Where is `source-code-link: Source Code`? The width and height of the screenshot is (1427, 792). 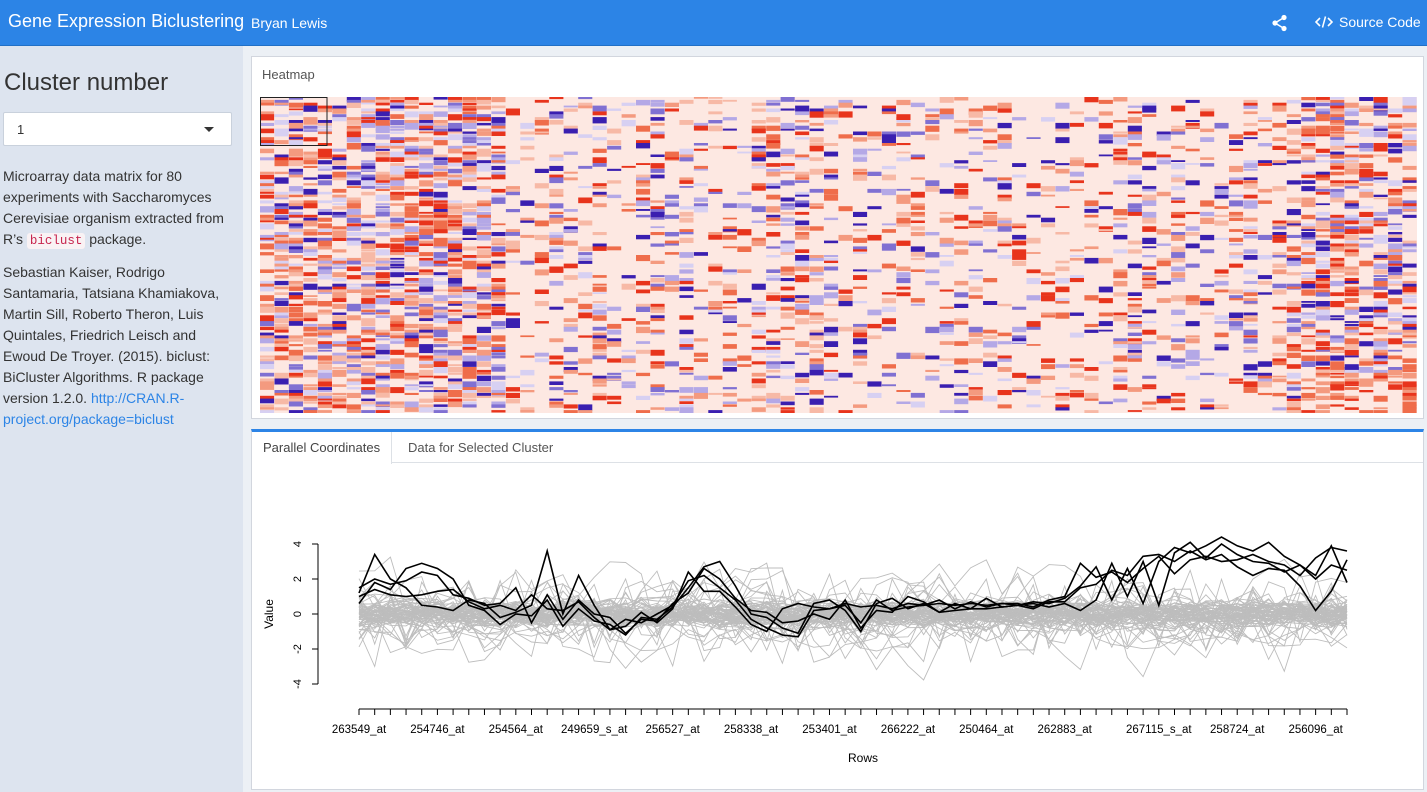 source-code-link: Source Code is located at coordinates (1368, 22).